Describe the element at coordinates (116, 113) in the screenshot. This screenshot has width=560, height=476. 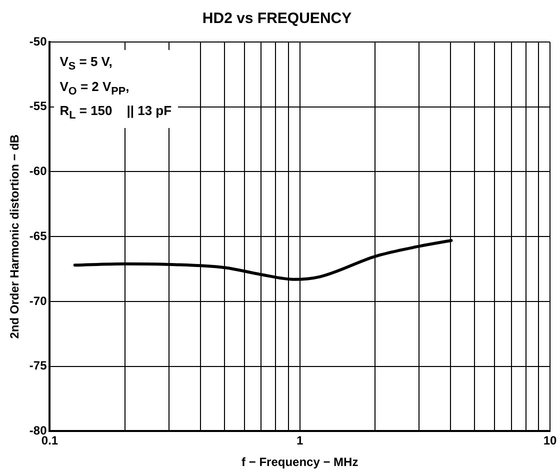
I see `annotation: R$_{L}$ = 150 || 13 pF` at that location.